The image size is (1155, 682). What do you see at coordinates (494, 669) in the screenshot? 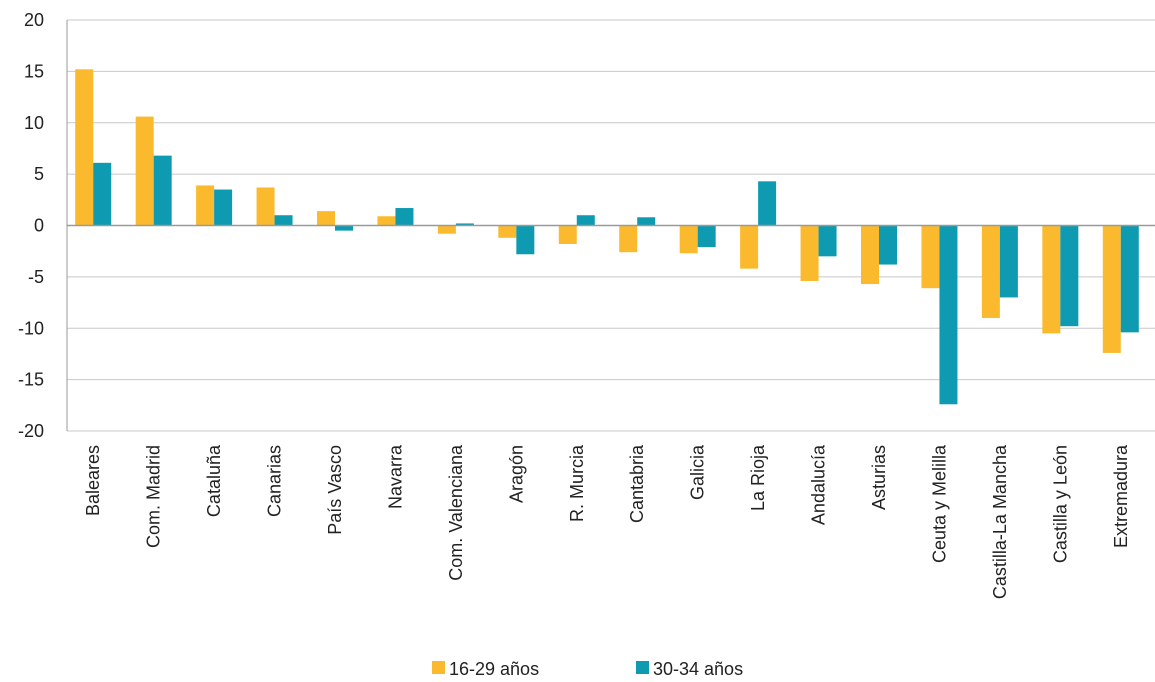
I see `legend-label: 16-29 años` at bounding box center [494, 669].